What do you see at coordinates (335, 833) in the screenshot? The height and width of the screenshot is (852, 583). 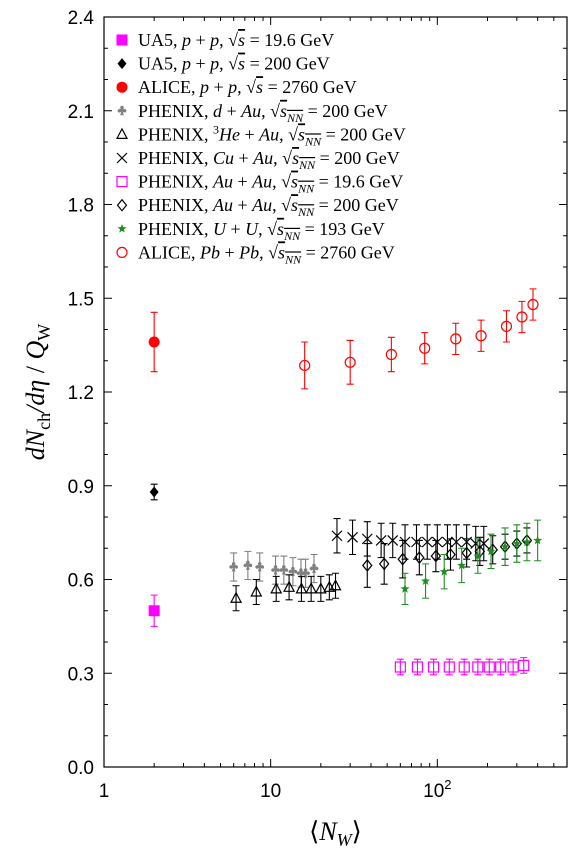 I see `x-axis-title: ⟨NW⟩` at bounding box center [335, 833].